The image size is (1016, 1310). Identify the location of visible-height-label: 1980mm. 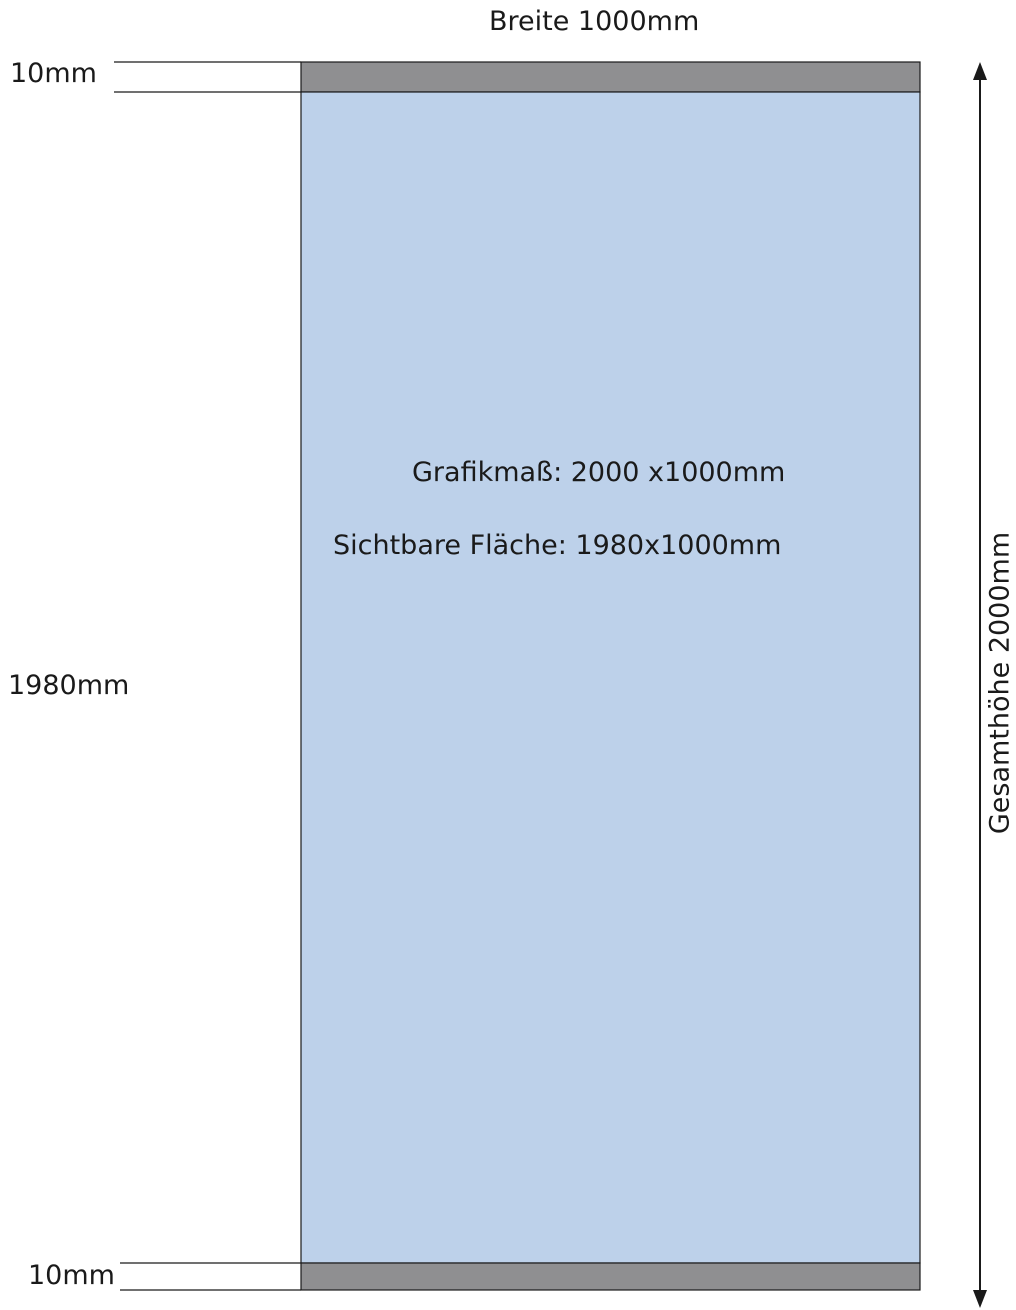
(69, 685).